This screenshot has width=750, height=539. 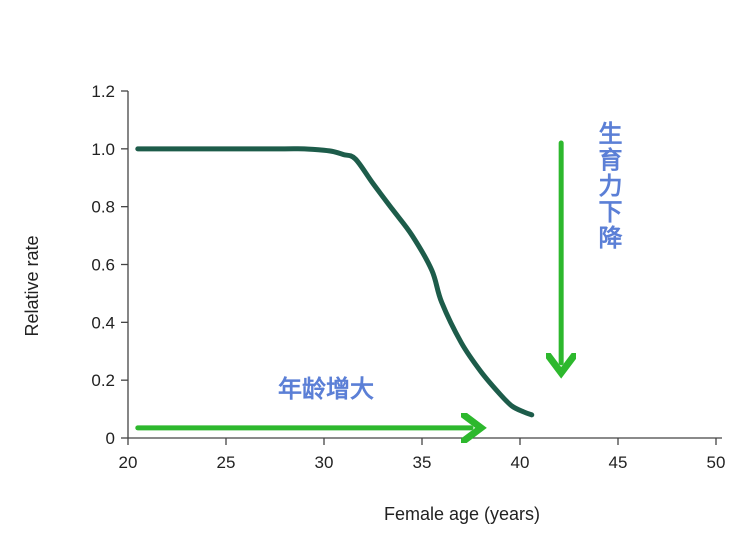 I want to click on y-tick-label: 0, so click(x=110, y=438).